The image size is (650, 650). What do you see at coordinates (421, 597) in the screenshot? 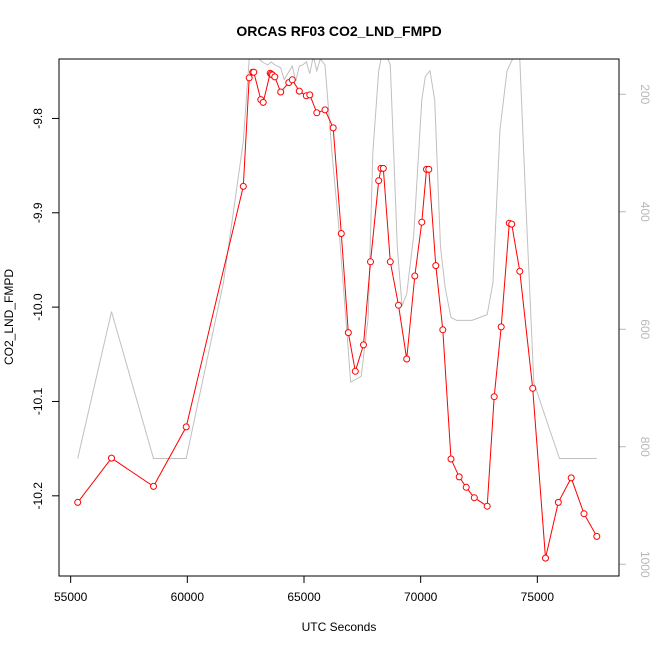
I see `x-tick-label: 70000` at bounding box center [421, 597].